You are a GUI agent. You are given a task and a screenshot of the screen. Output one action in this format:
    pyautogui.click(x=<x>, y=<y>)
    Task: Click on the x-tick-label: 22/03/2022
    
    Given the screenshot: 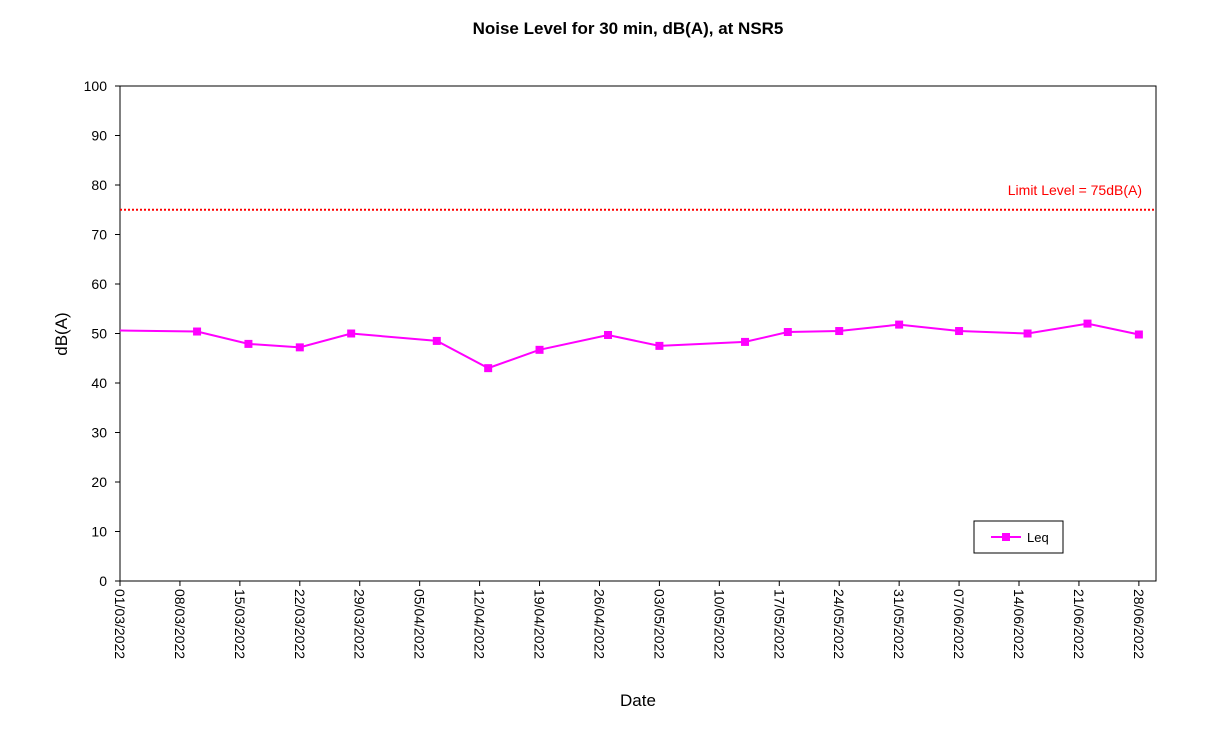 What is the action you would take?
    pyautogui.click(x=300, y=624)
    